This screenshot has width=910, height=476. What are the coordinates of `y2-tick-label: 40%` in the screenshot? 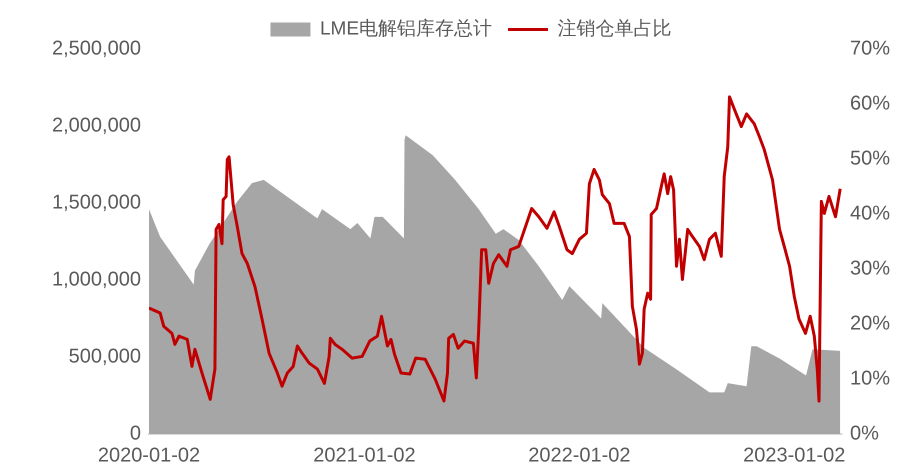 It's located at (870, 213).